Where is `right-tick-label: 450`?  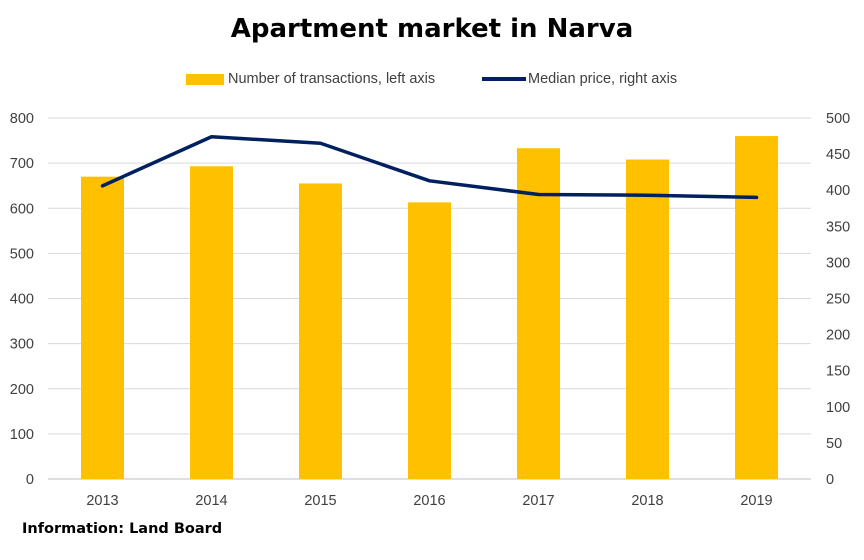
right-tick-label: 450 is located at coordinates (838, 155).